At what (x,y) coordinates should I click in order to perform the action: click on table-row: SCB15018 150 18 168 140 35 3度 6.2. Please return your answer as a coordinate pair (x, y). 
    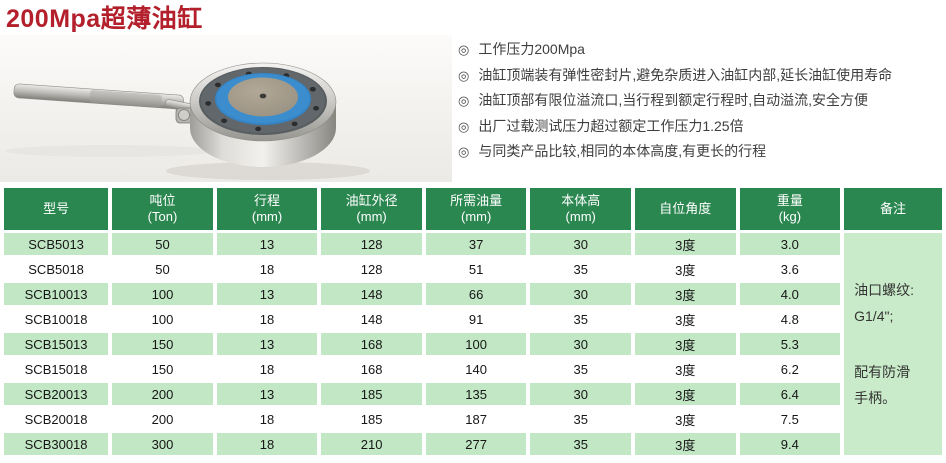
    Looking at the image, I should click on (473, 369).